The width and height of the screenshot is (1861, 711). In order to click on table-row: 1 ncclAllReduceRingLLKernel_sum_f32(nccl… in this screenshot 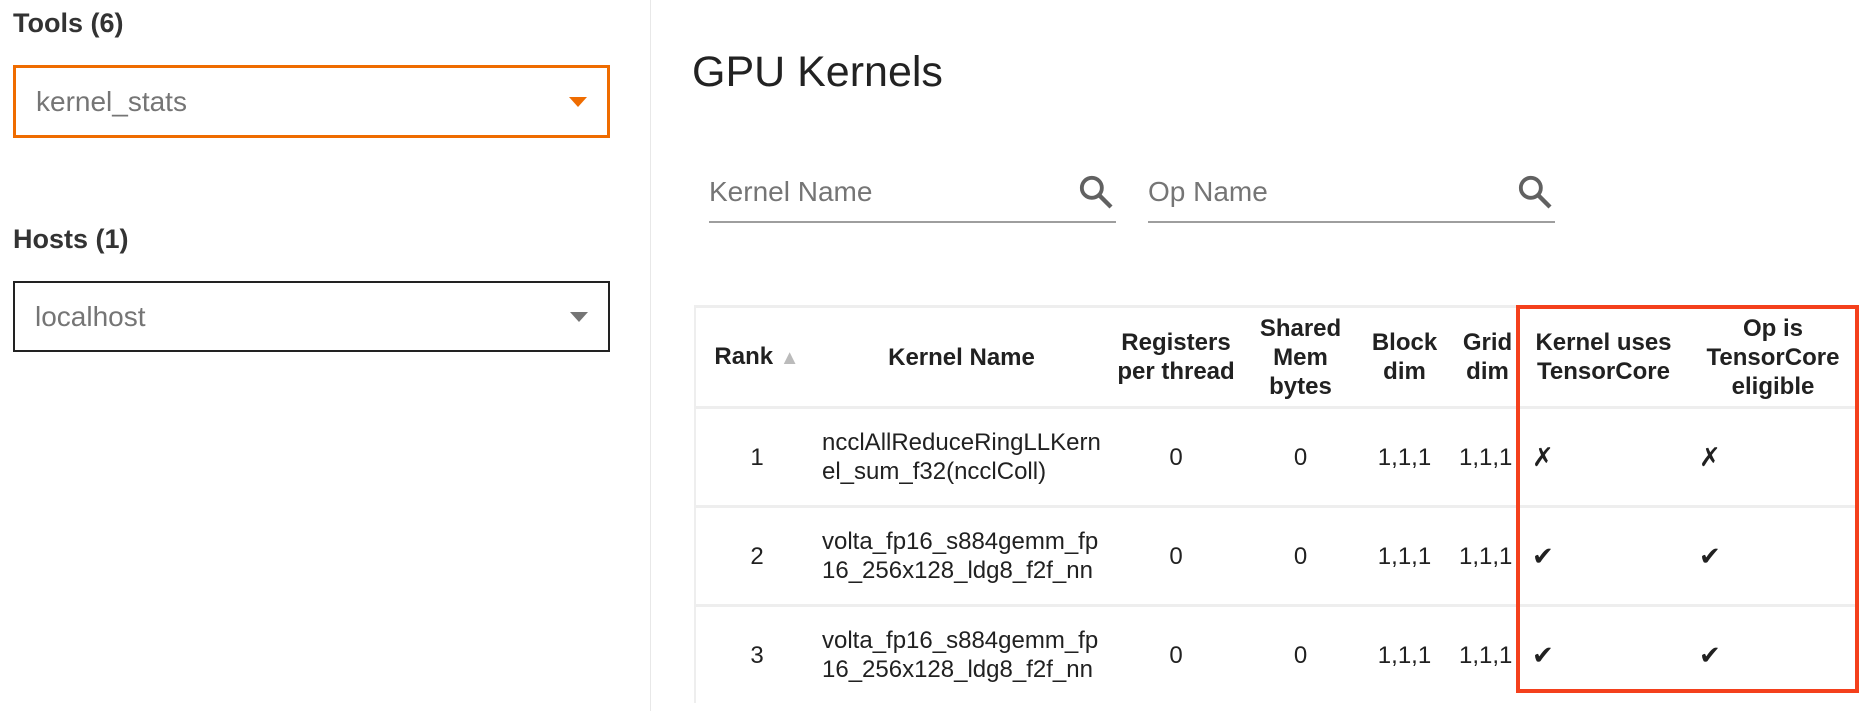, I will do `click(1277, 456)`.